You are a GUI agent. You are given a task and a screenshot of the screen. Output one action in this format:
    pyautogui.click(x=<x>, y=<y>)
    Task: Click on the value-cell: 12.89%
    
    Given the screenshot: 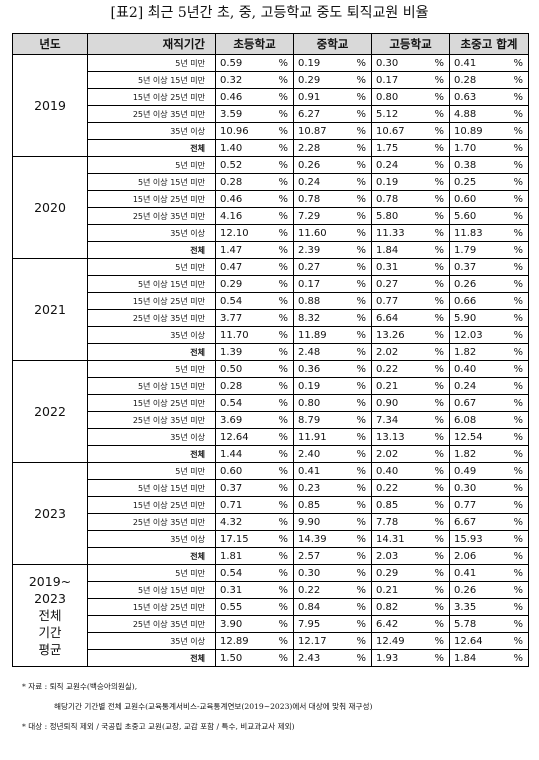 What is the action you would take?
    pyautogui.click(x=254, y=641)
    